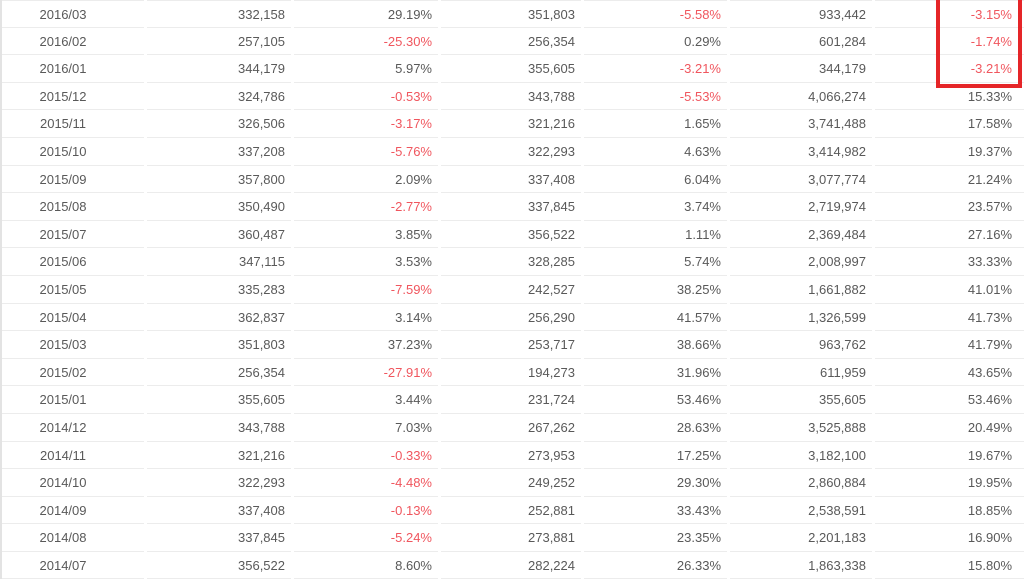 The height and width of the screenshot is (586, 1024). What do you see at coordinates (949, 124) in the screenshot?
I see `cell-pct-3: 17.58%` at bounding box center [949, 124].